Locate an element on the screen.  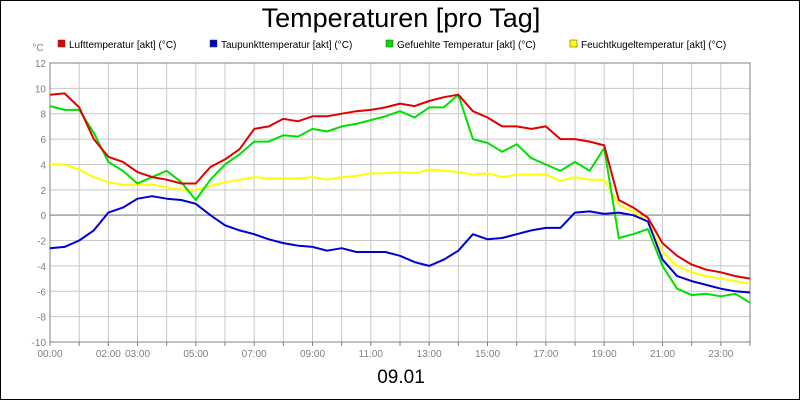
x-tick-label: 13:00 is located at coordinates (429, 354).